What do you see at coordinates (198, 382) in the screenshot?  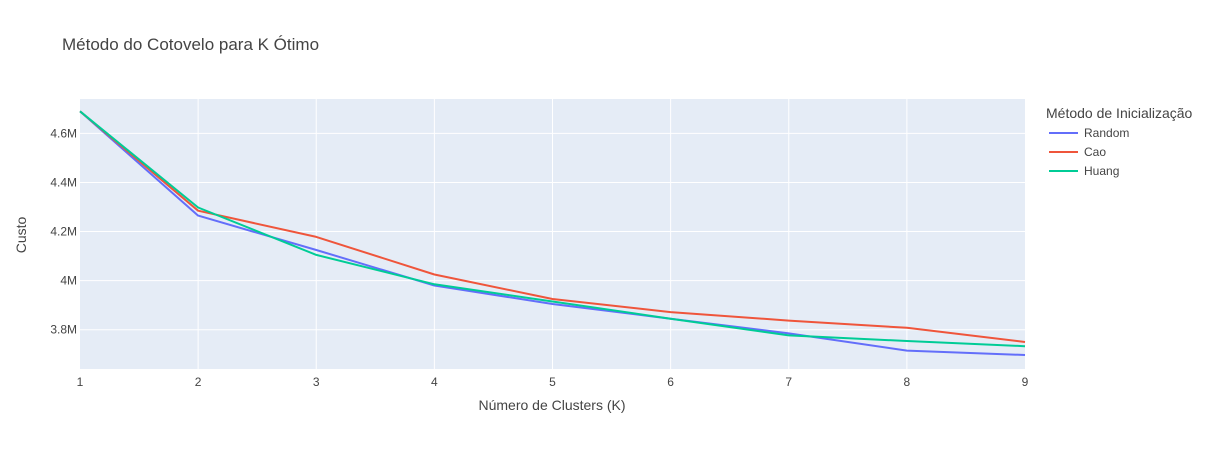 I see `x-tick-label: 2` at bounding box center [198, 382].